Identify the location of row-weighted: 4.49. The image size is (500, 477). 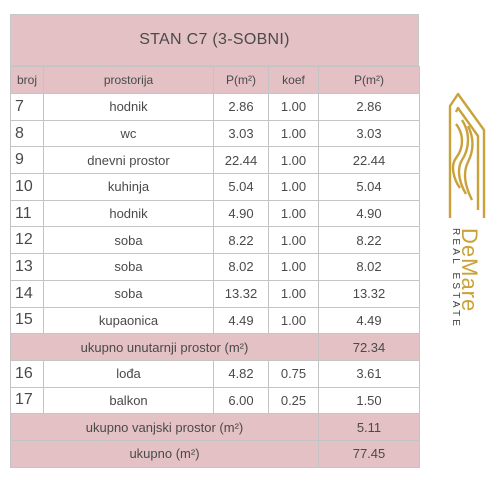
(369, 320).